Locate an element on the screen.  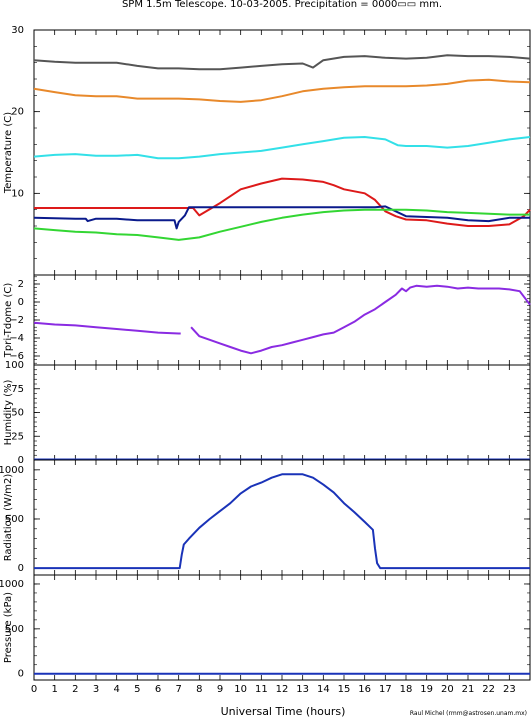
y-tick-label: 100 is located at coordinates (14, 365).